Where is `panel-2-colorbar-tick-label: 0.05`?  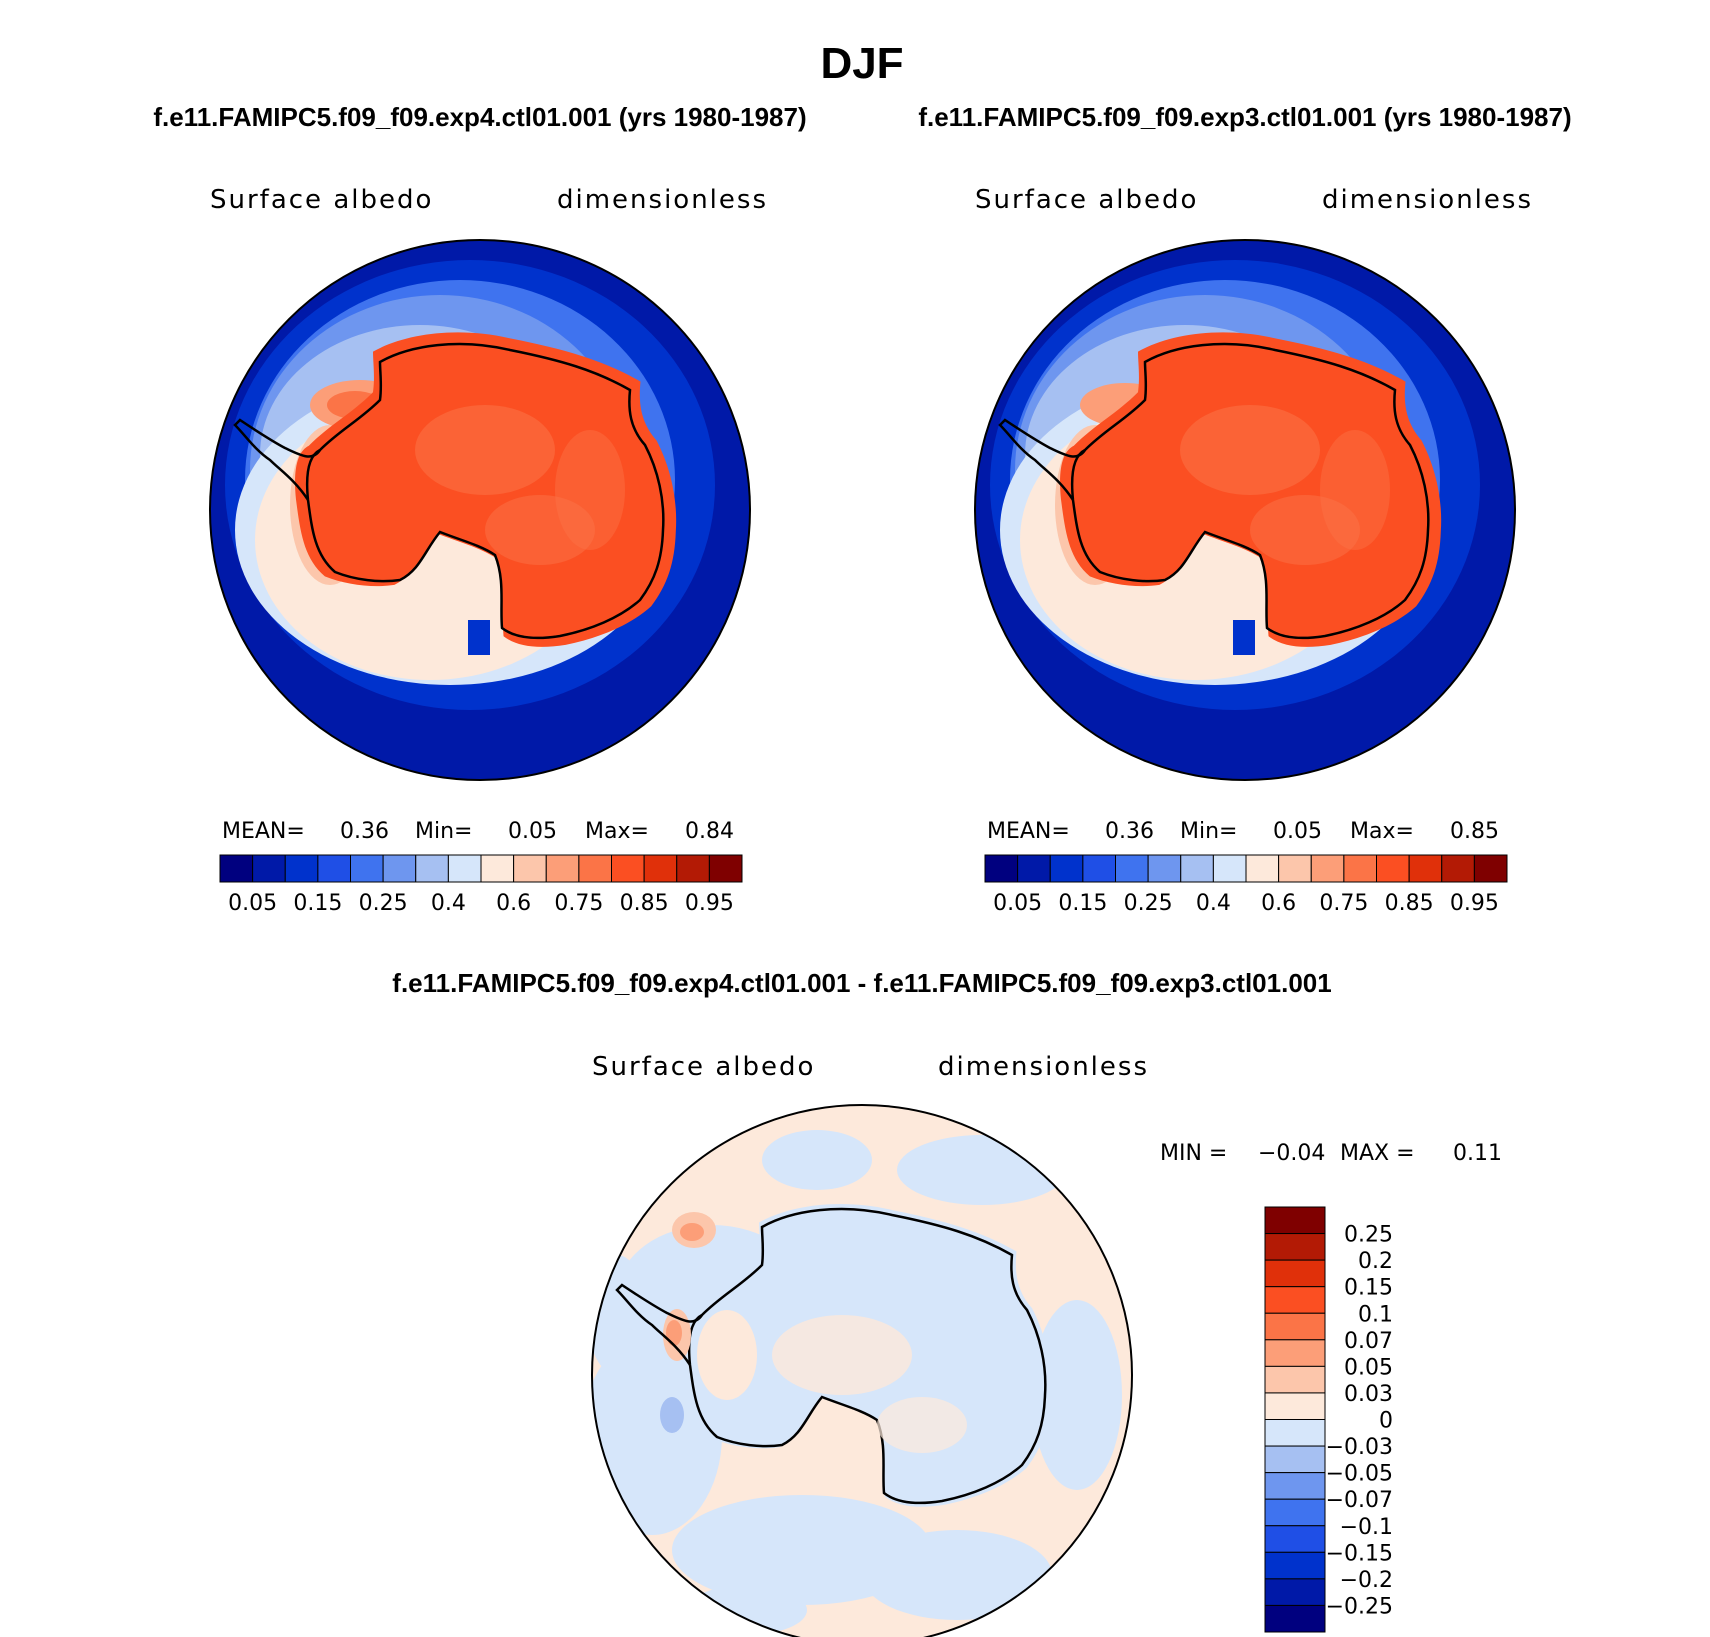
panel-2-colorbar-tick-label: 0.05 is located at coordinates (1017, 903).